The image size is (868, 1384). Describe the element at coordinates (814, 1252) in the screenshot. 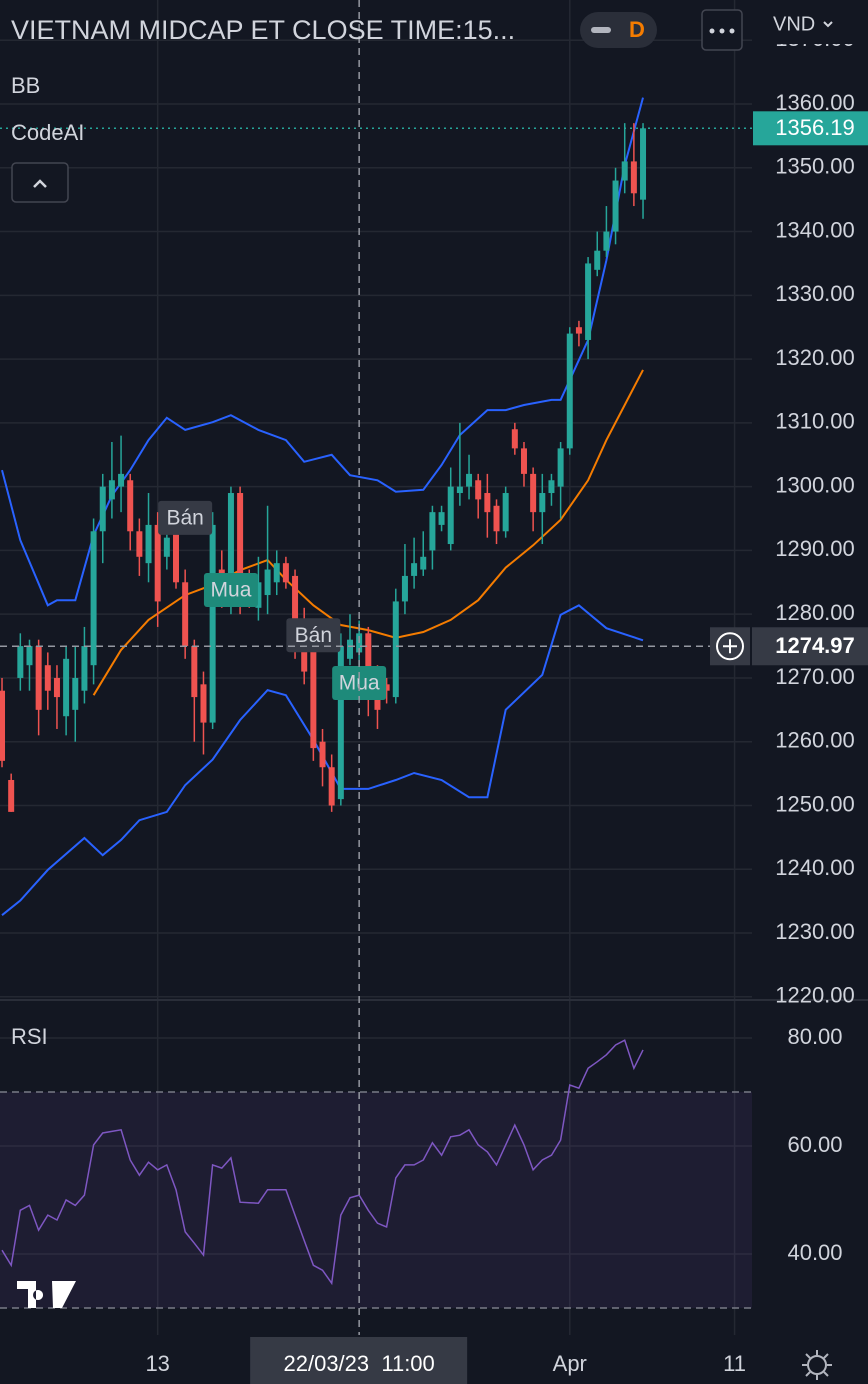

I see `rsi-tick-label: 40.00` at that location.